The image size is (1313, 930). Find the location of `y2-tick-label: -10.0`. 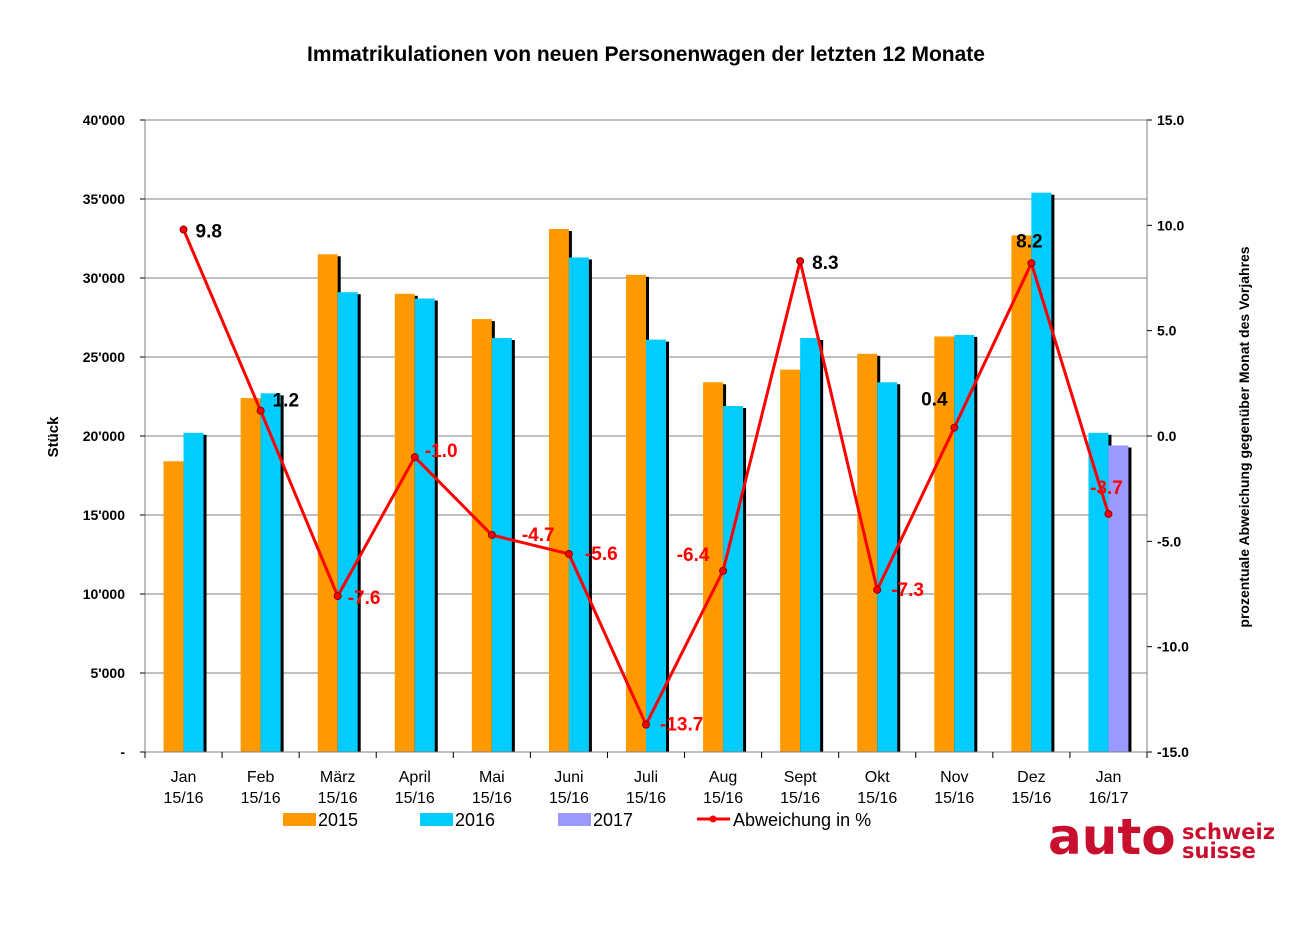

y2-tick-label: -10.0 is located at coordinates (1173, 647).